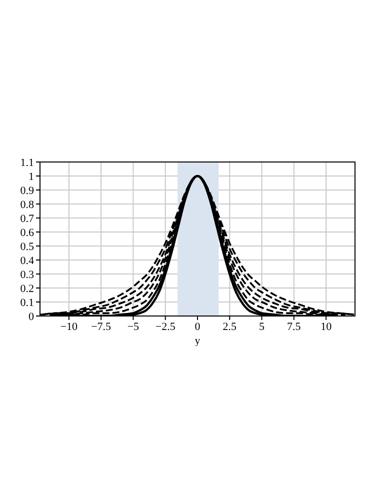  I want to click on y-tick-label: 0, so click(31, 316).